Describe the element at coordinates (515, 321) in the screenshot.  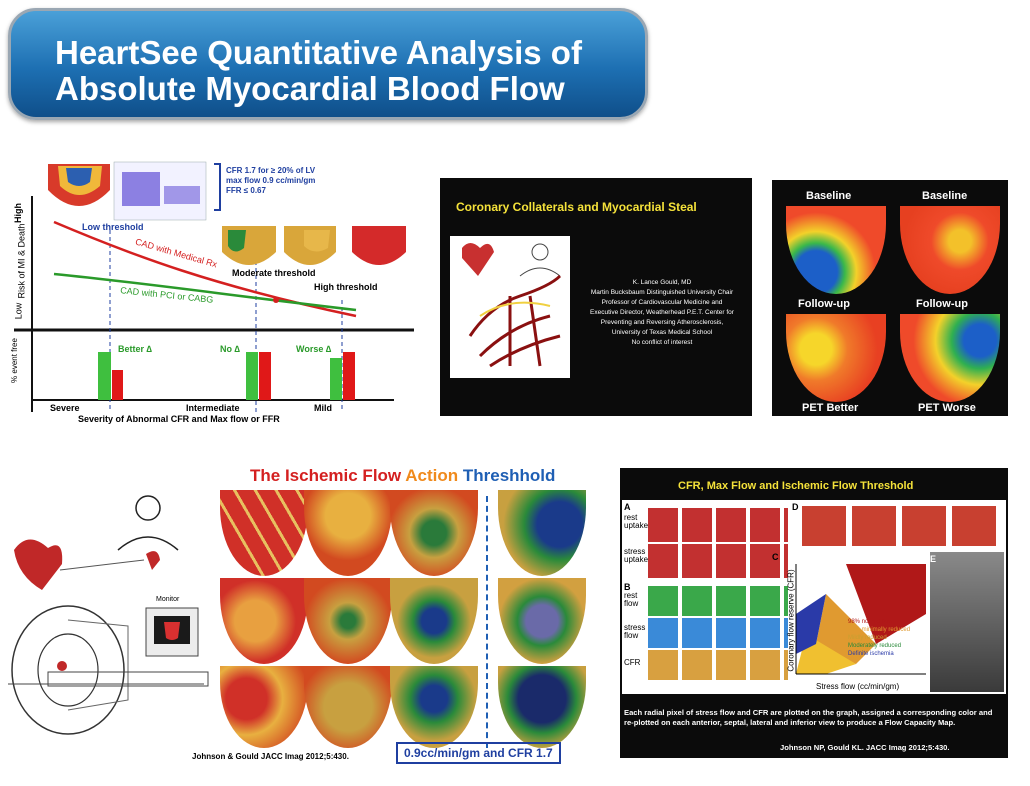
I see `coronary-vessels` at that location.